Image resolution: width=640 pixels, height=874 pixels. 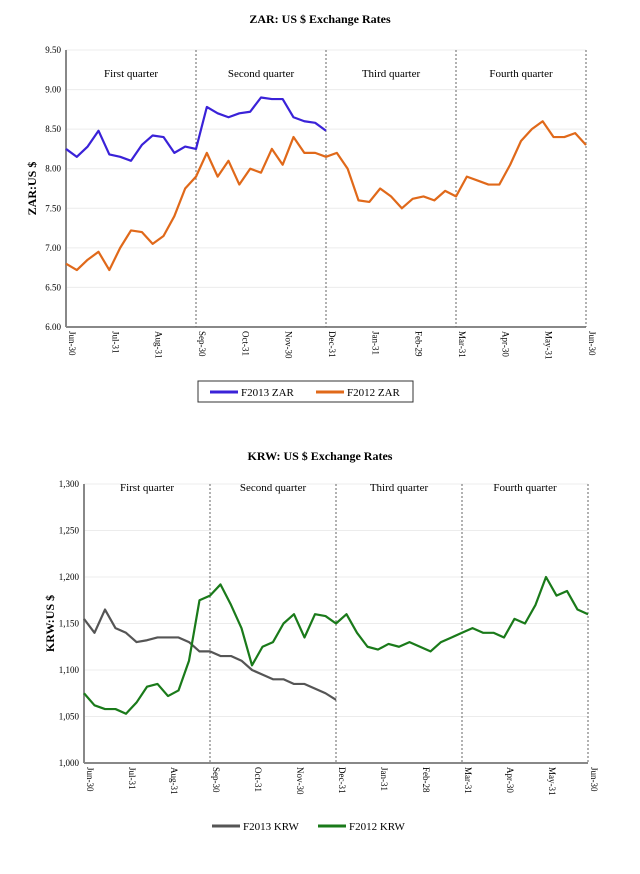 I want to click on y-tick-label: 6.00, so click(x=53, y=327).